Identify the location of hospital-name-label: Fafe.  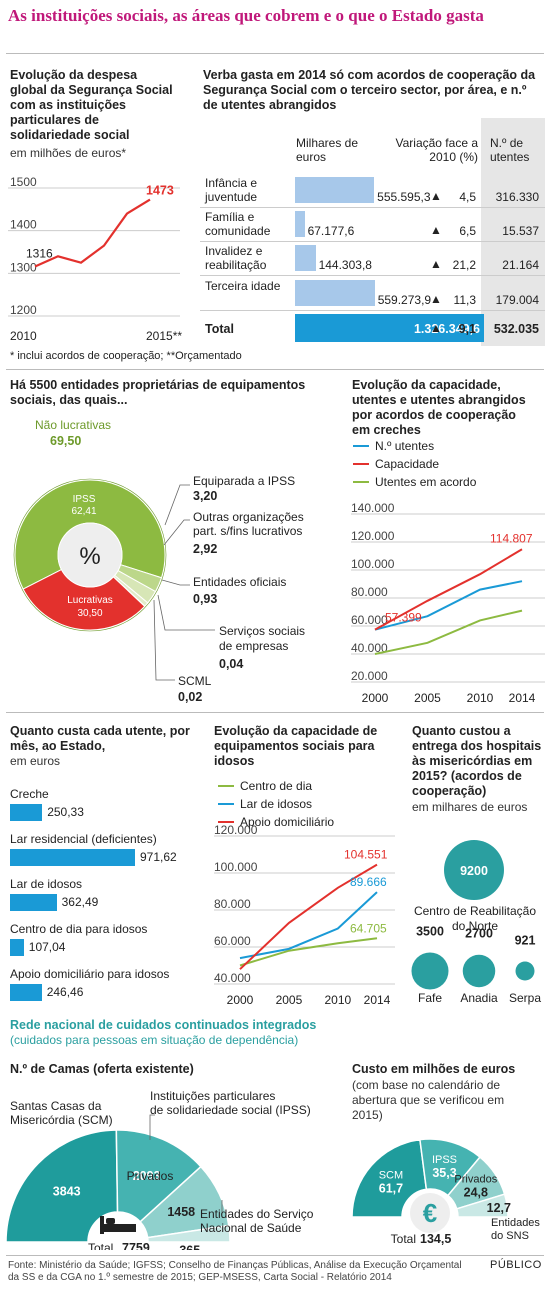
(430, 998).